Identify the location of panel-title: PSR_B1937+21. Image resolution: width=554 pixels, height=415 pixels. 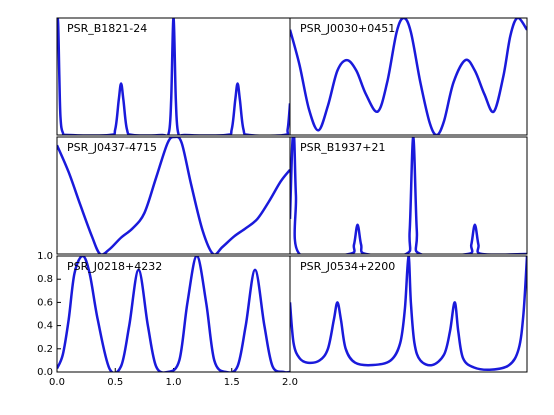
(343, 147).